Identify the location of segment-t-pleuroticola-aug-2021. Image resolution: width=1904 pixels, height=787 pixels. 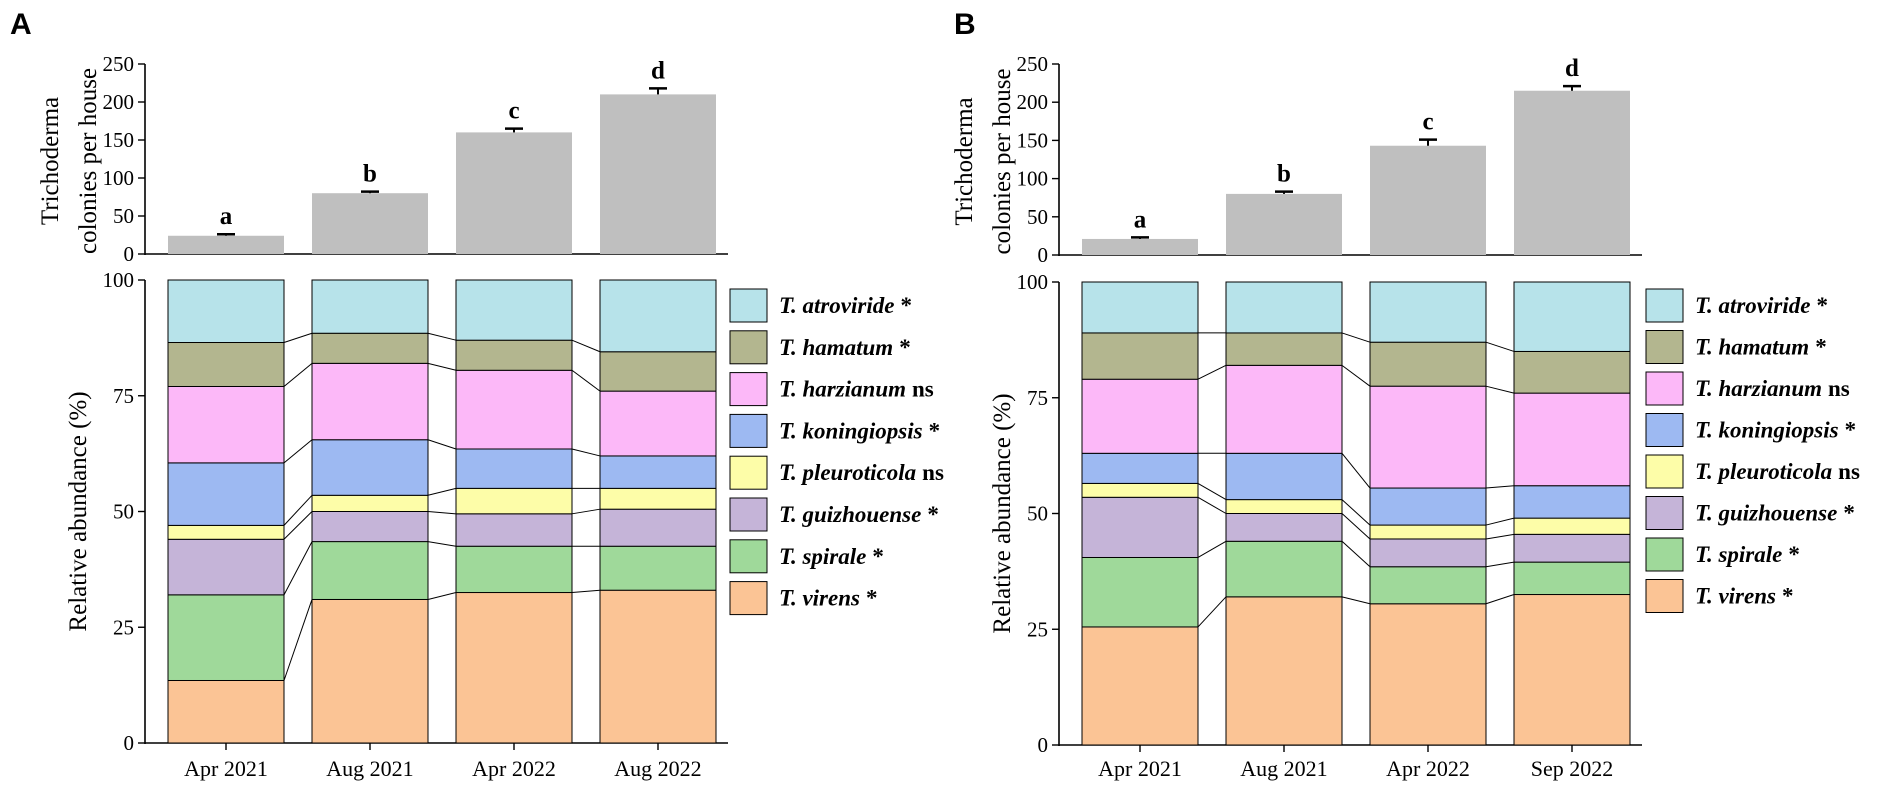
(370, 503).